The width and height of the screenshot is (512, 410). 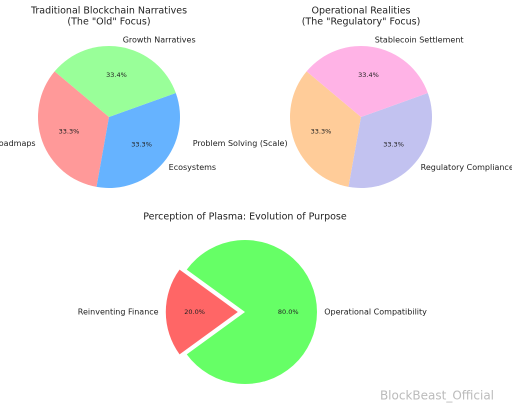 I want to click on category-label: Stablecoin Settlement, so click(x=419, y=40).